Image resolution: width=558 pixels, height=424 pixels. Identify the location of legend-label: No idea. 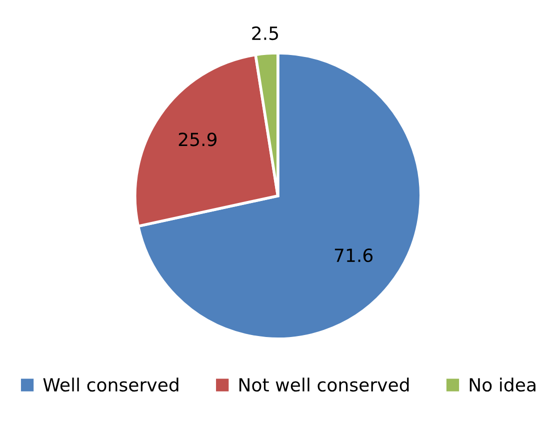
(503, 385).